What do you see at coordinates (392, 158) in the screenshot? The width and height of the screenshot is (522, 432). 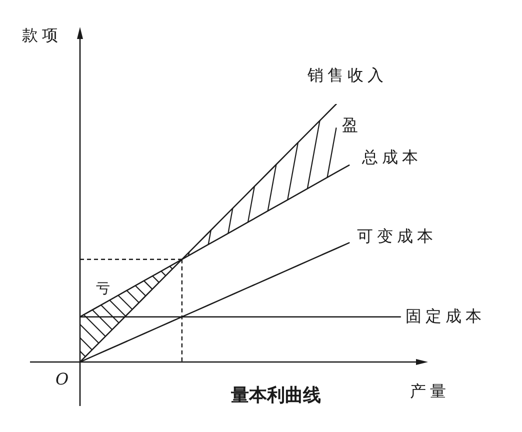 I see `series-label: 总成本` at bounding box center [392, 158].